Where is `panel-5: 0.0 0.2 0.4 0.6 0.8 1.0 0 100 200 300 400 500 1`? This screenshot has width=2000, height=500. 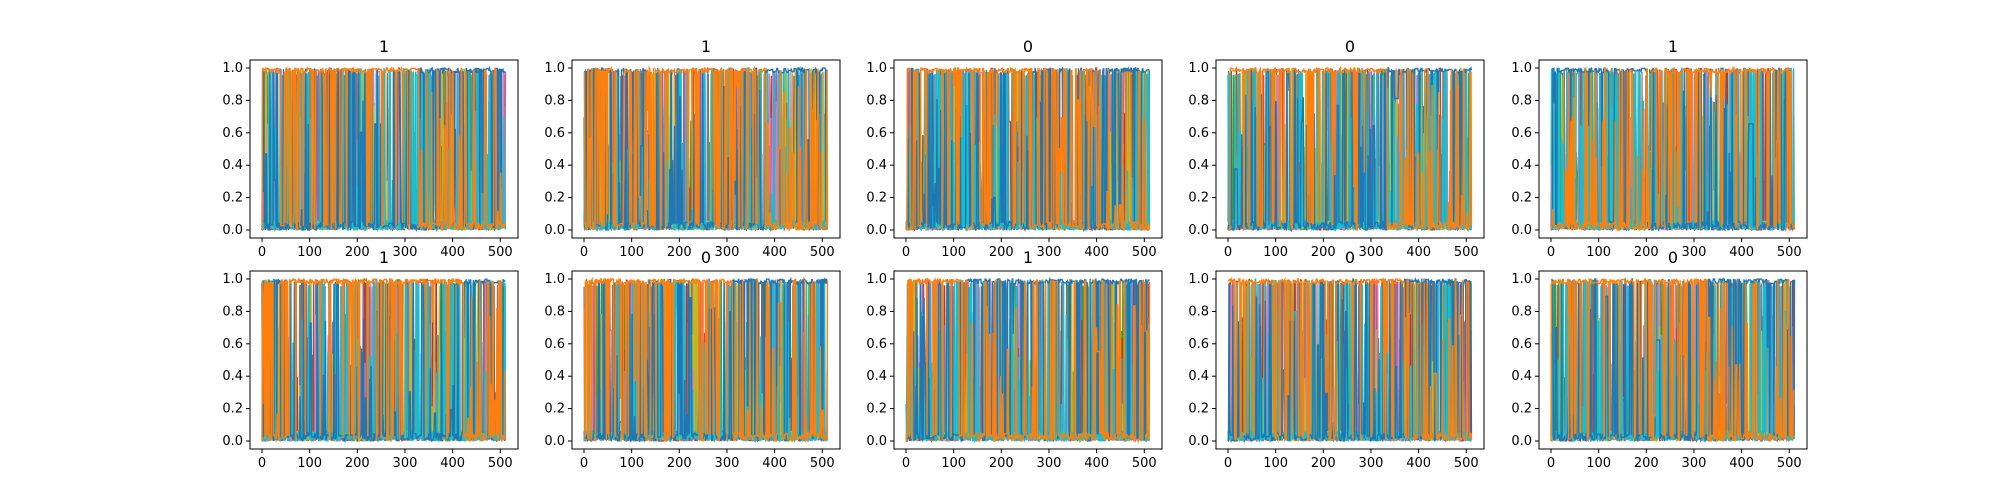 panel-5: 0.0 0.2 0.4 0.6 0.8 1.0 0 100 200 300 400 500 1 is located at coordinates (1659, 148).